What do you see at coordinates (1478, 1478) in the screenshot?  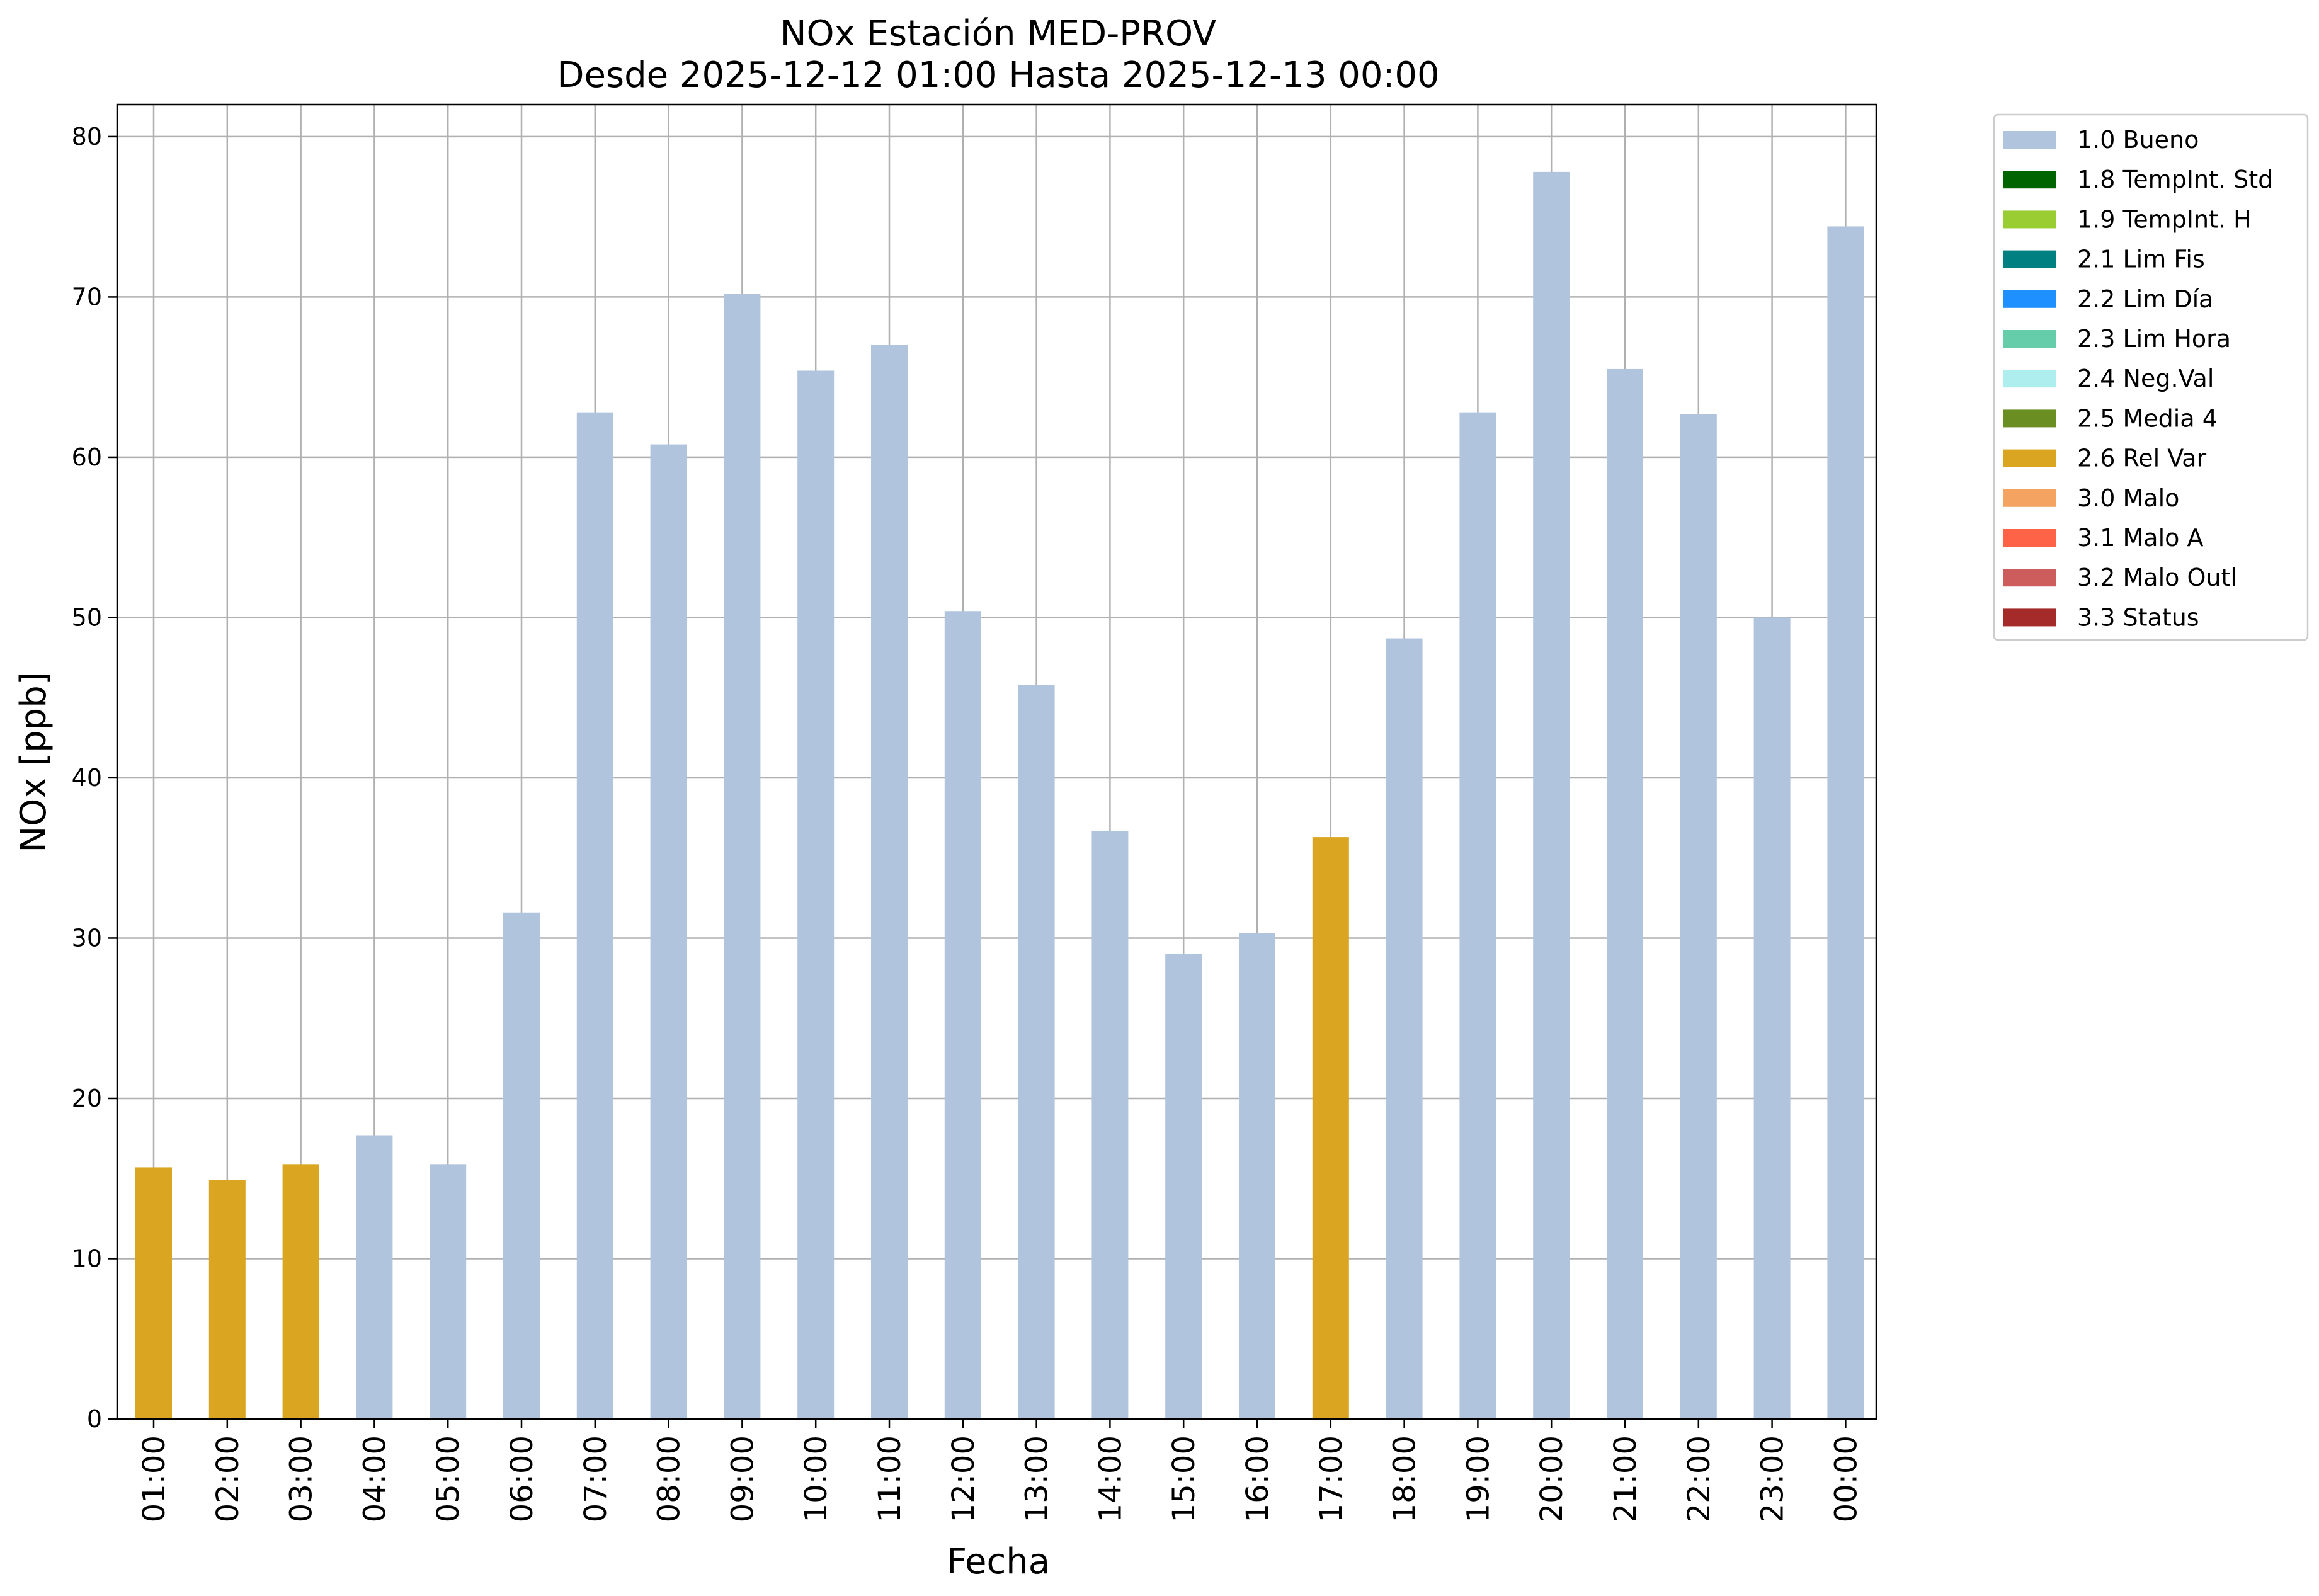 I see `x-tick-label: 19:00` at bounding box center [1478, 1478].